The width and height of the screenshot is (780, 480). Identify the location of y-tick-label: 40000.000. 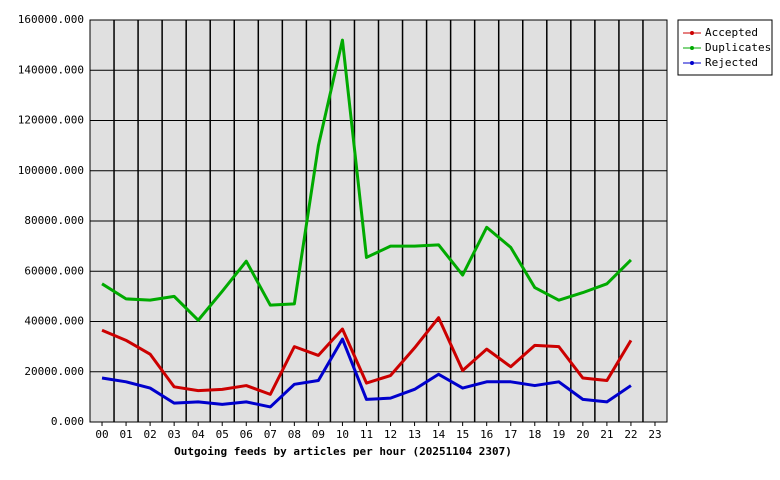
(54, 321).